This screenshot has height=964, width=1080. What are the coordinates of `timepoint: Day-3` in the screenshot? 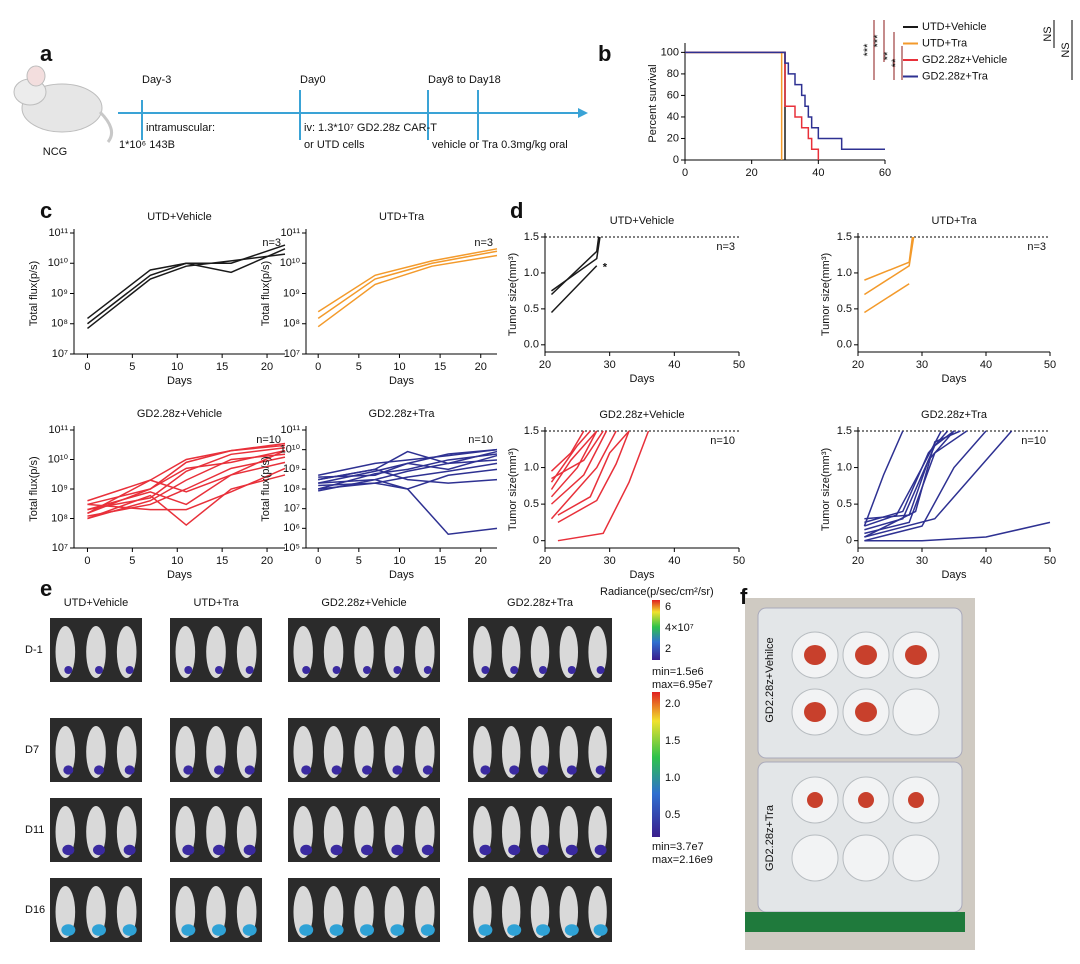 It's located at (156, 80).